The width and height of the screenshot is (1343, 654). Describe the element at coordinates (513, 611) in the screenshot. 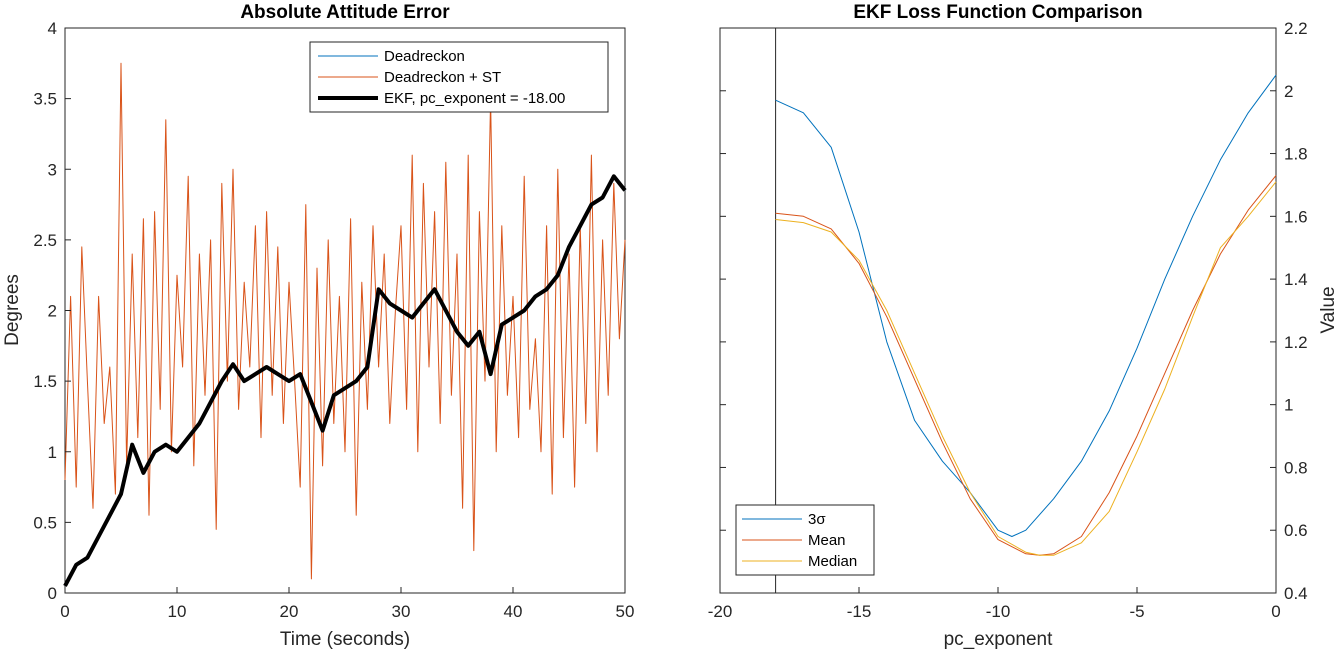

I see `x-tick-label: 40` at that location.